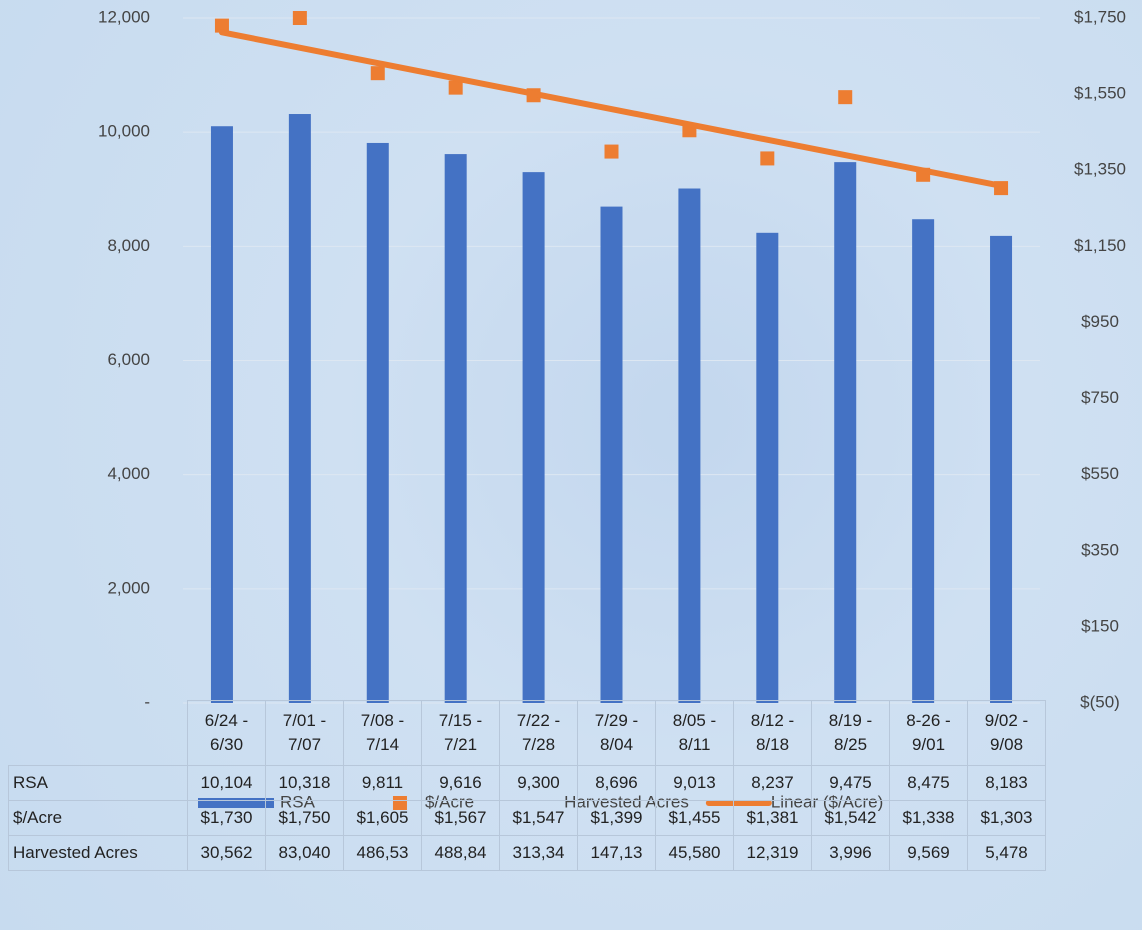 Image resolution: width=1142 pixels, height=930 pixels. I want to click on y-tick-label: 8,000, so click(128, 245).